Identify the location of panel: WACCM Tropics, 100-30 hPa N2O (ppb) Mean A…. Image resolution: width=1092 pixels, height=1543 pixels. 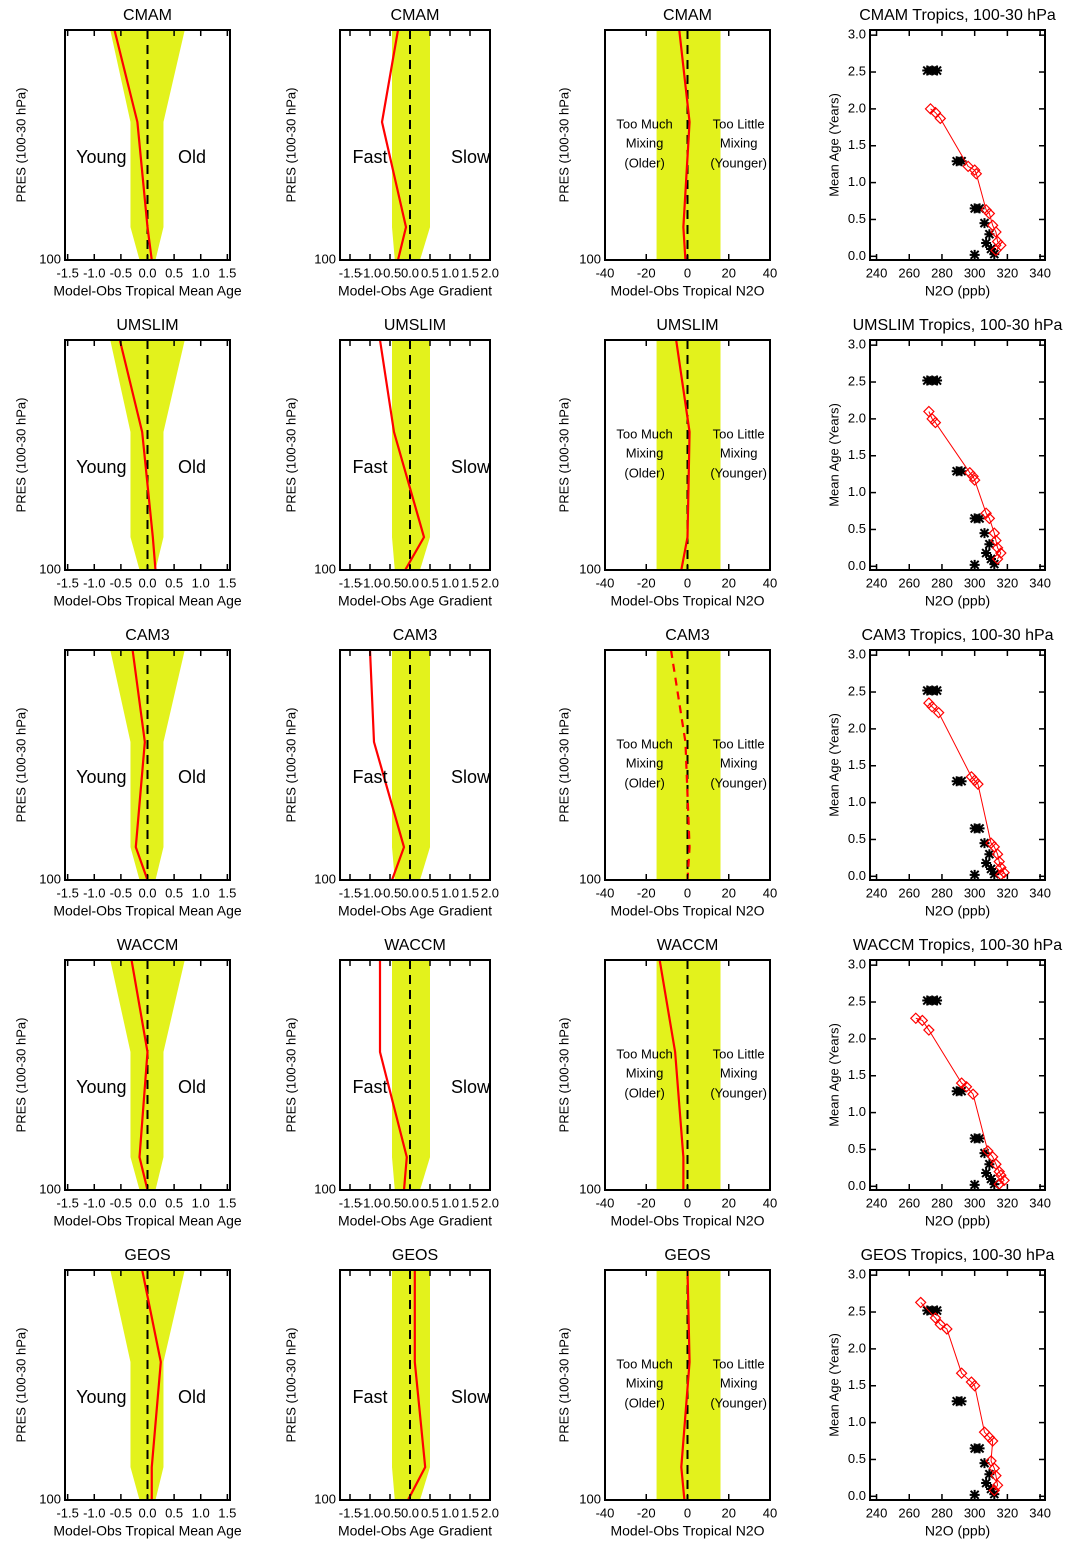
(944, 1082).